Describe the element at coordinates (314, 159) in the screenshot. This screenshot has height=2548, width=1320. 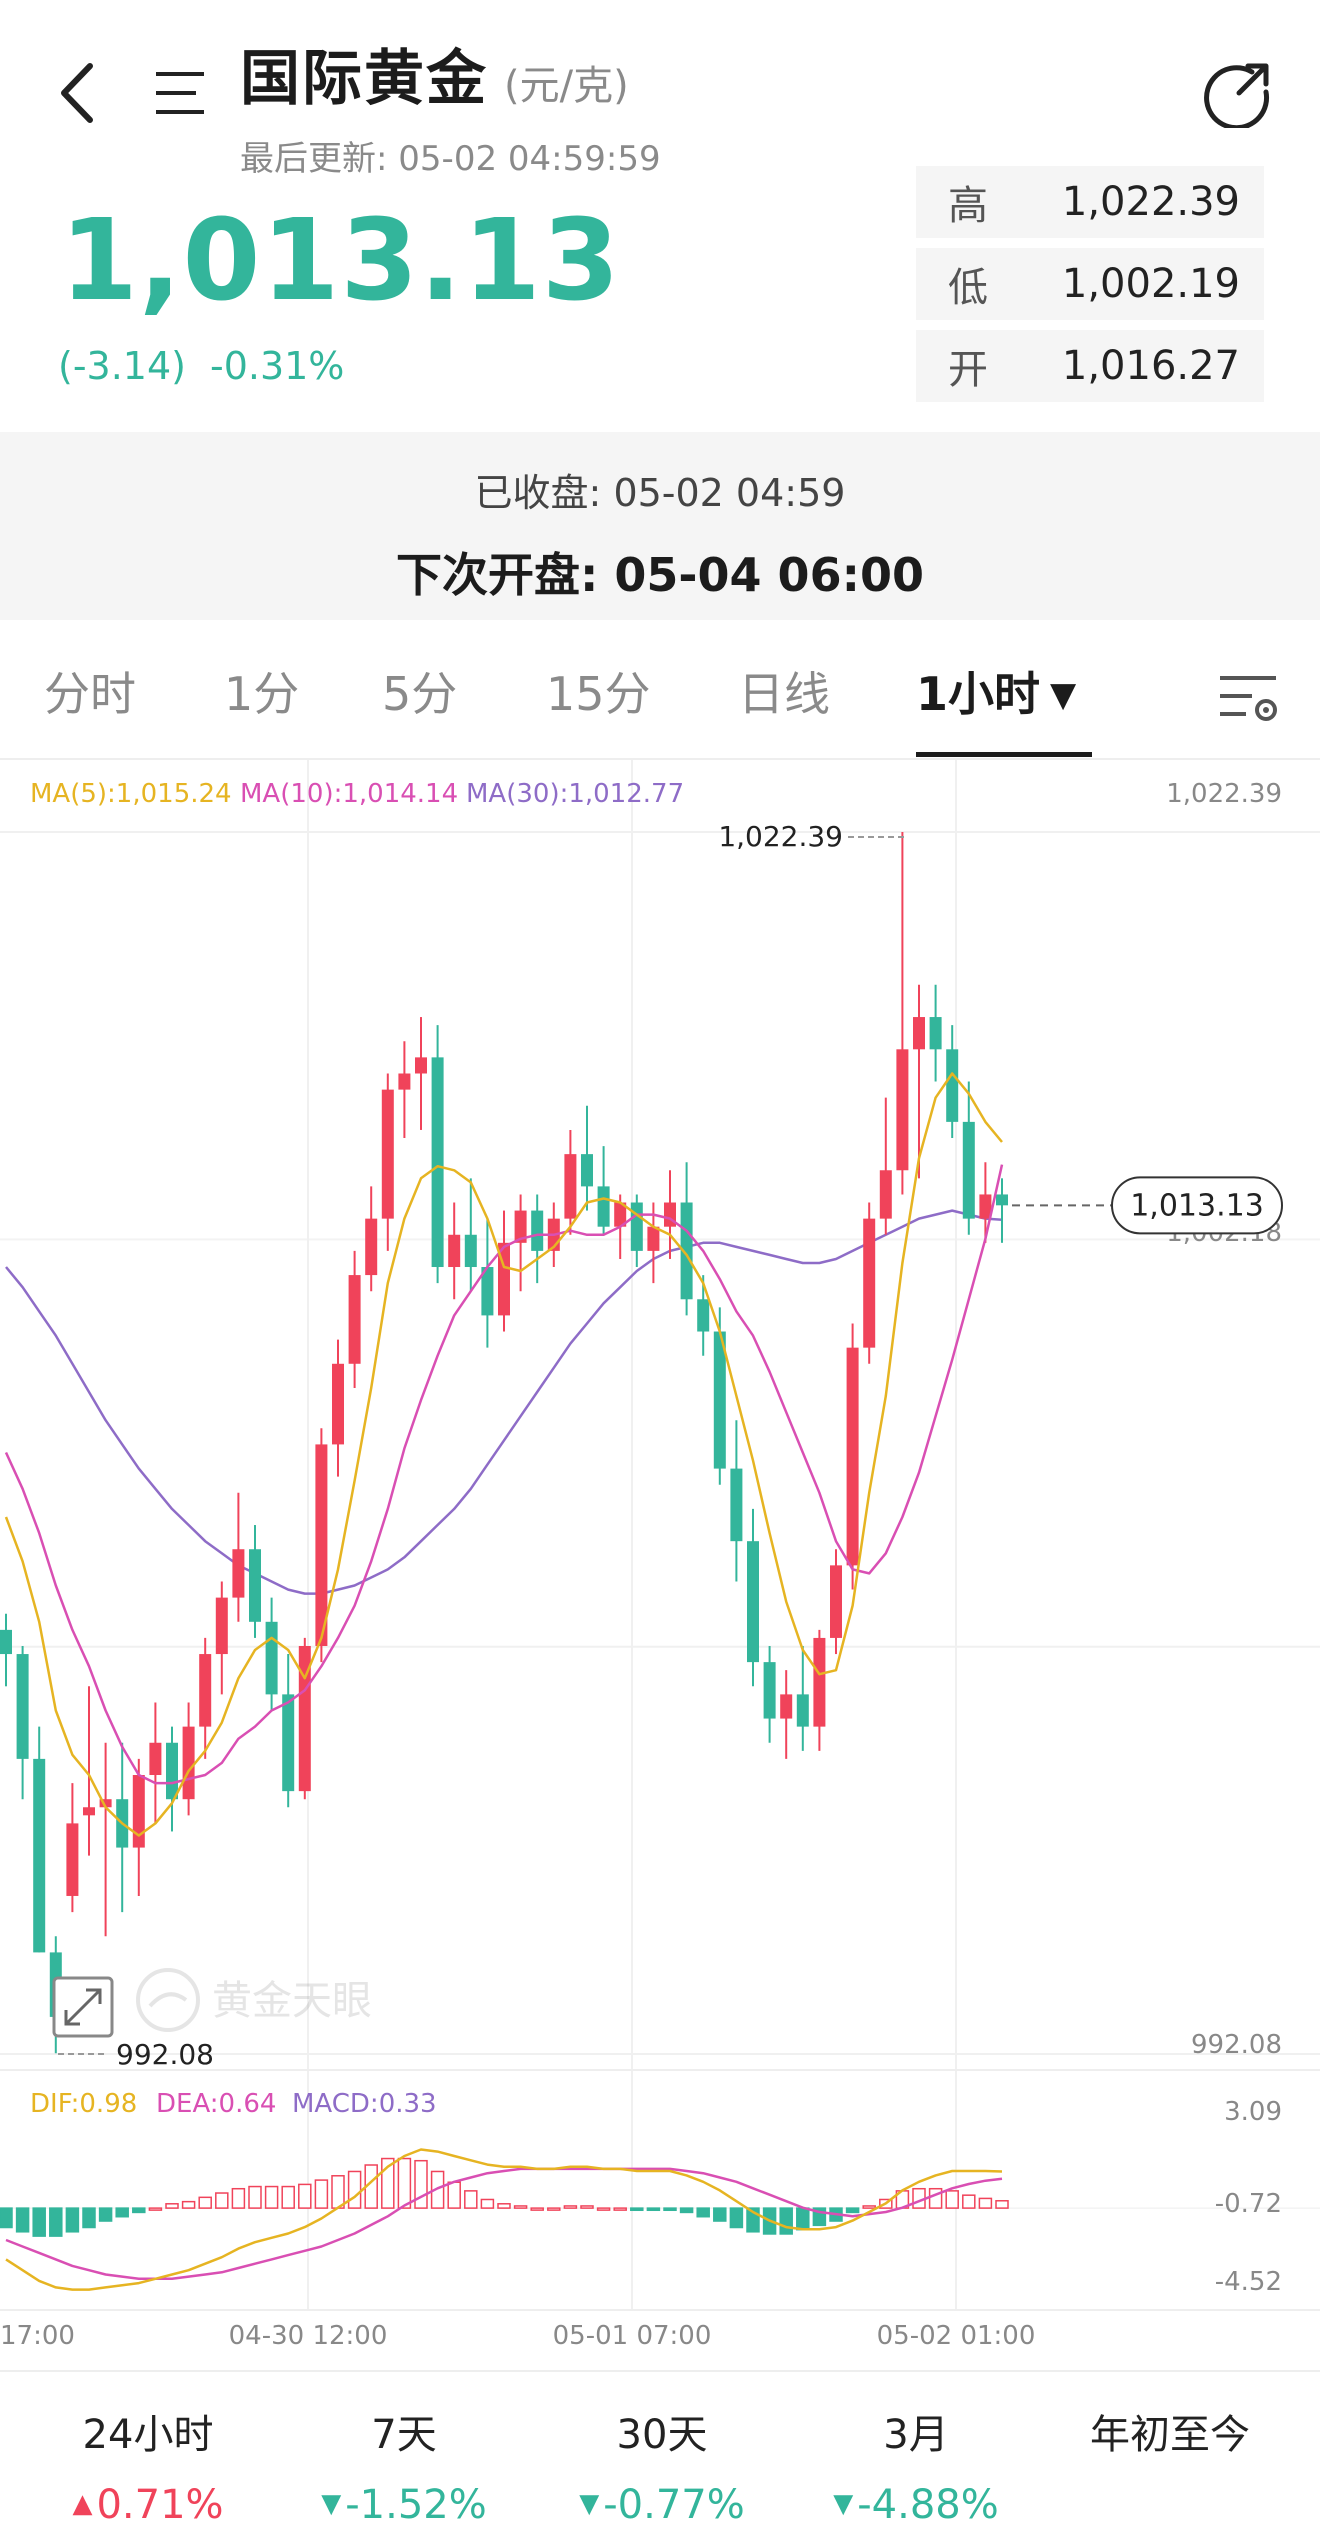
I see `last-updated-label: 最后更新:` at that location.